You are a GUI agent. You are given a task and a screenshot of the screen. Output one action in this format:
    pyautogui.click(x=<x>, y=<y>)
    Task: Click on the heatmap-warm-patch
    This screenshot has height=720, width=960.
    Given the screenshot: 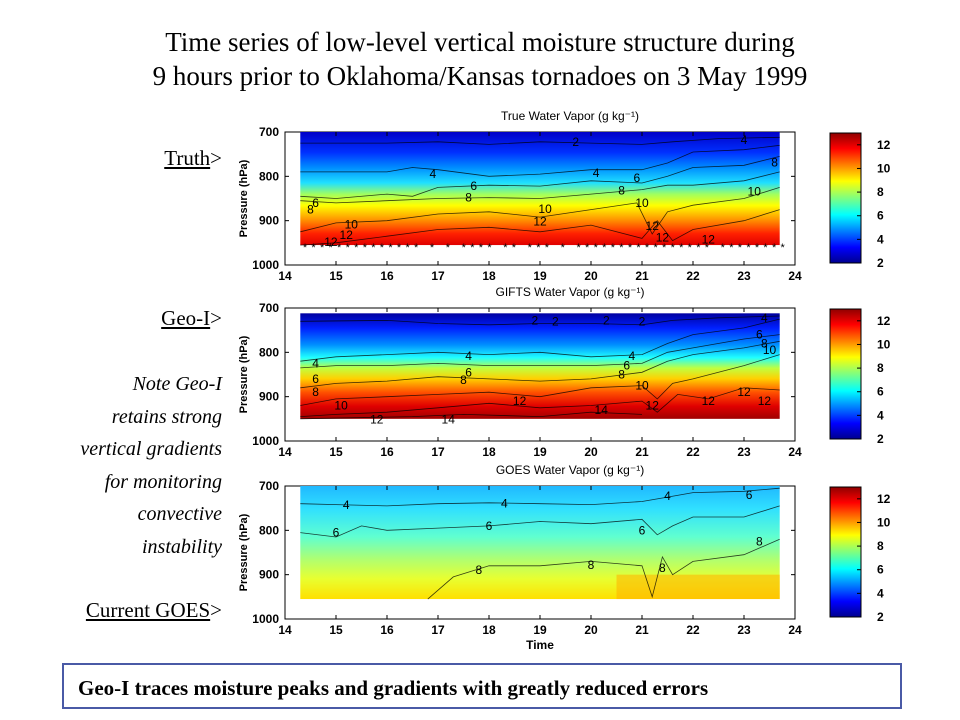 What is the action you would take?
    pyautogui.click(x=698, y=587)
    